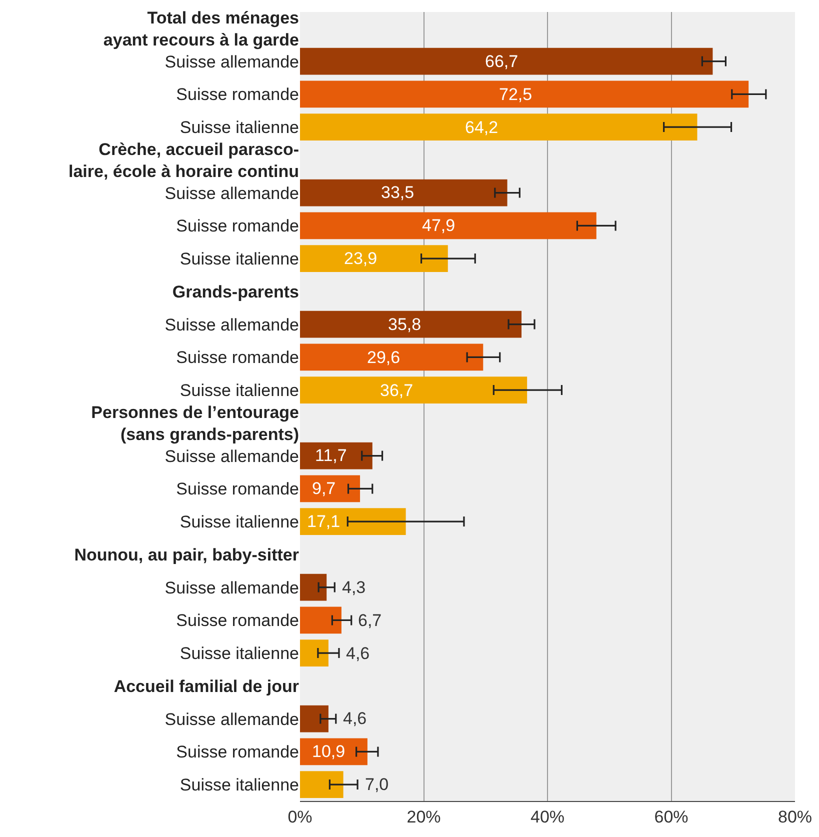 Image resolution: width=819 pixels, height=837 pixels. Describe the element at coordinates (361, 258) in the screenshot. I see `data-label: 23,9` at that location.